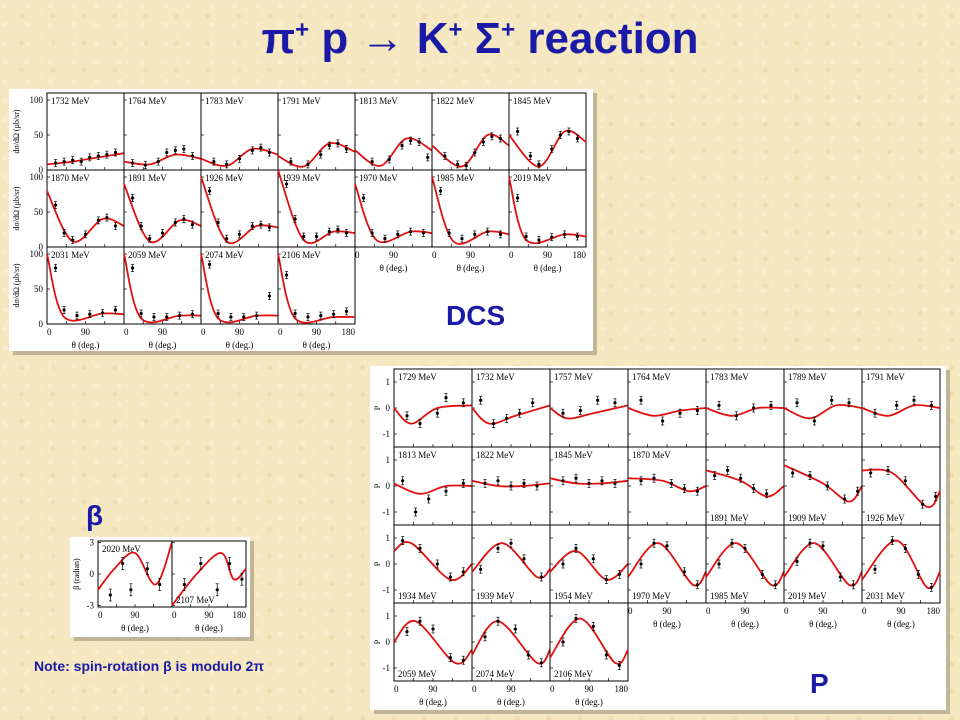  What do you see at coordinates (147, 255) in the screenshot?
I see `energy-label: 2059 MeV` at bounding box center [147, 255].